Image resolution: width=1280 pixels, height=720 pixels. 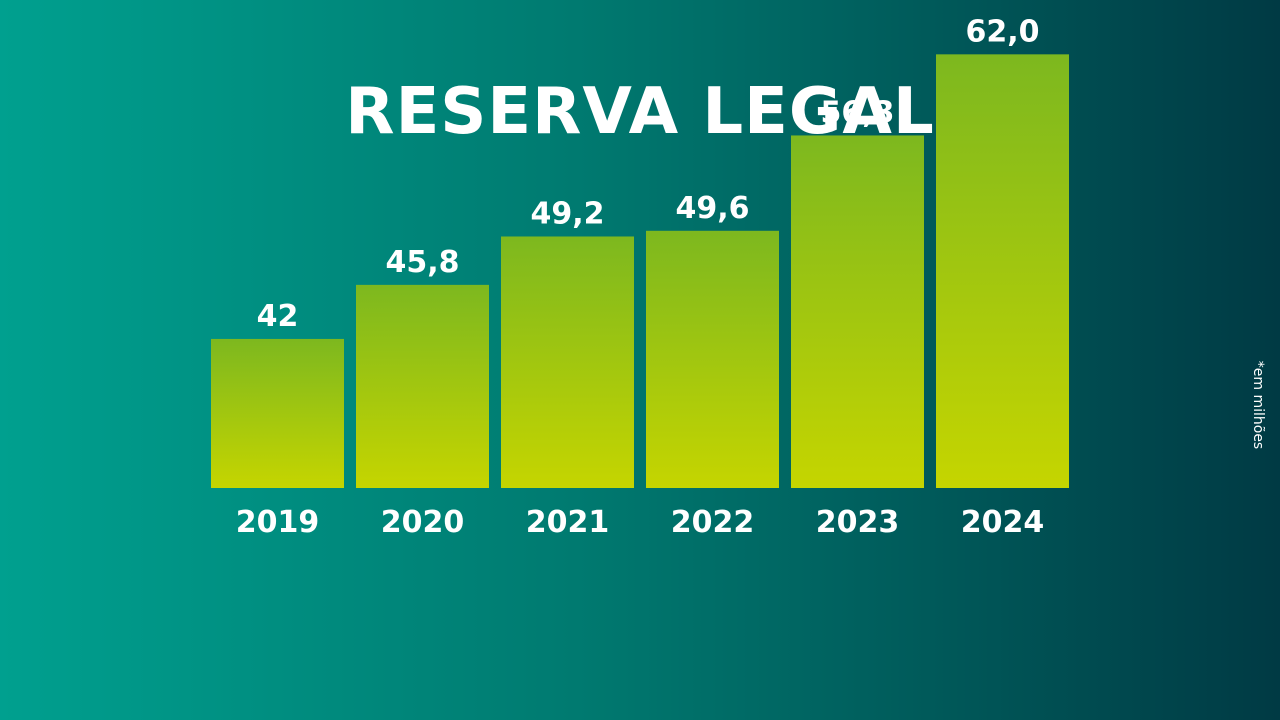 I want to click on value-label-2019: 42, so click(x=278, y=316).